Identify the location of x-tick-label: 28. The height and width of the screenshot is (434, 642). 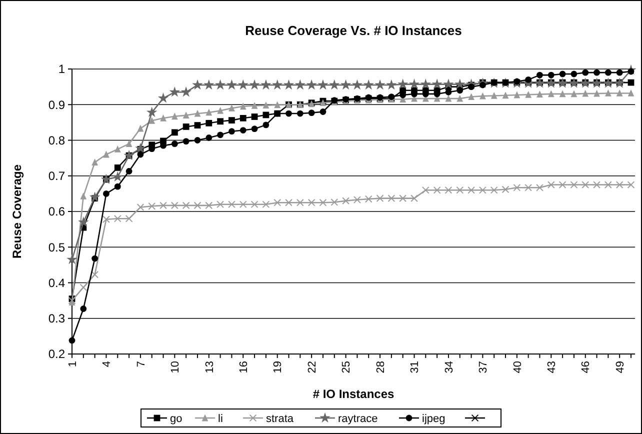
(380, 367).